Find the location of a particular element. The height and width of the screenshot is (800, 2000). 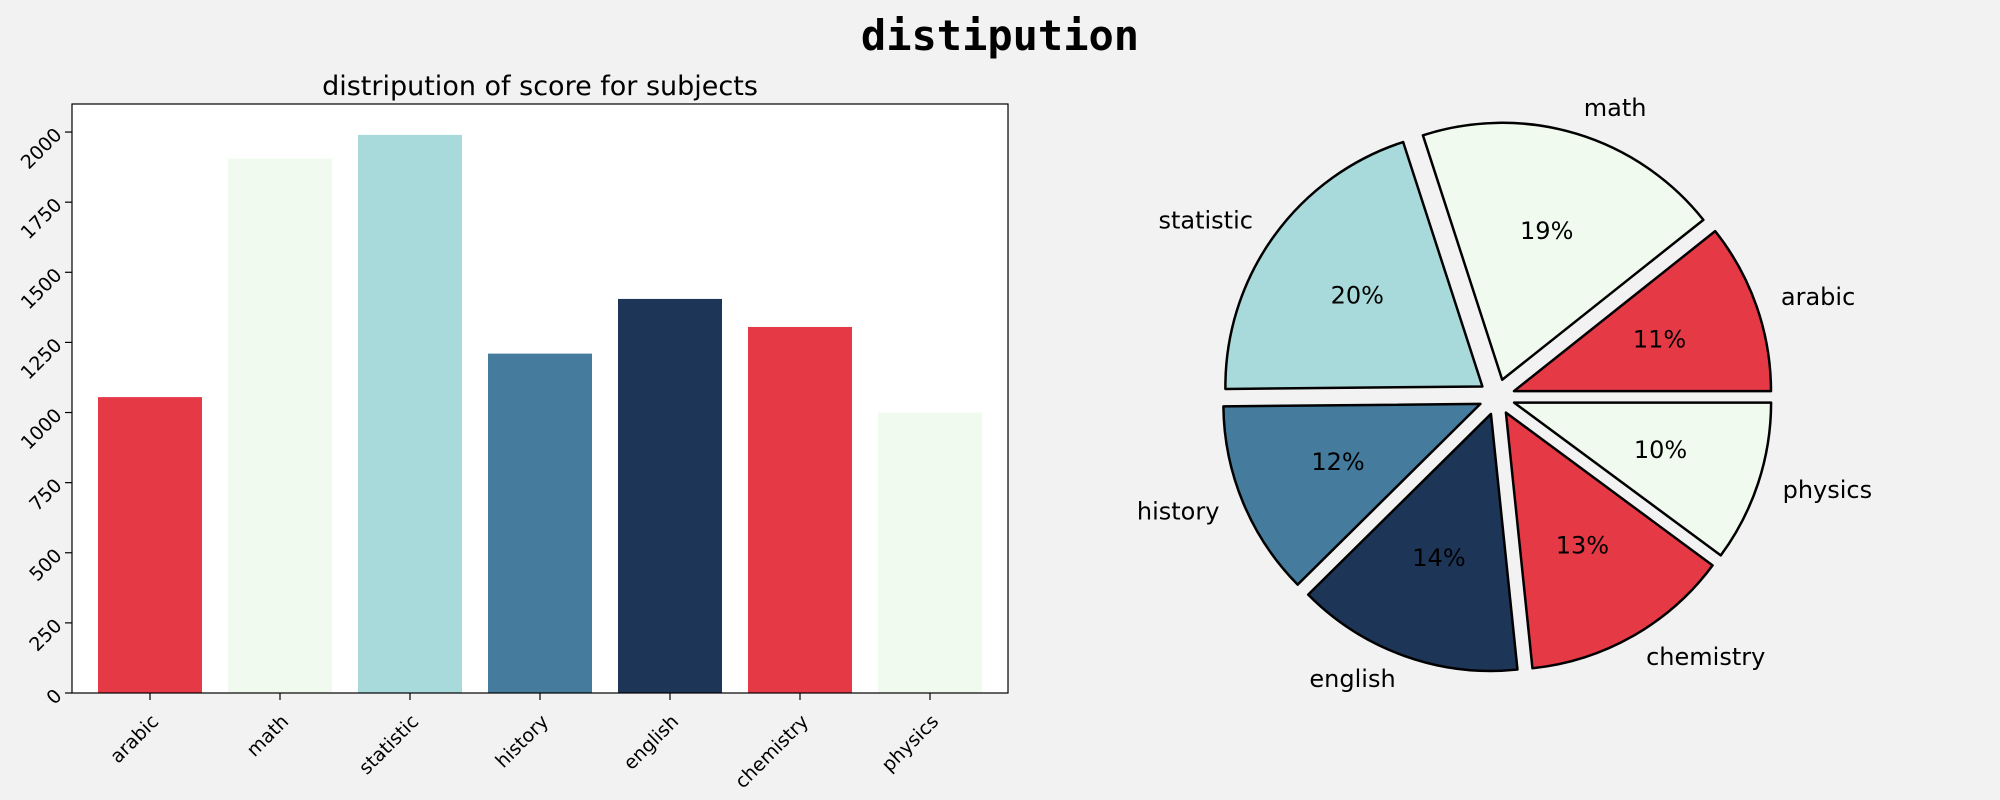

bar-arabic is located at coordinates (150, 545).